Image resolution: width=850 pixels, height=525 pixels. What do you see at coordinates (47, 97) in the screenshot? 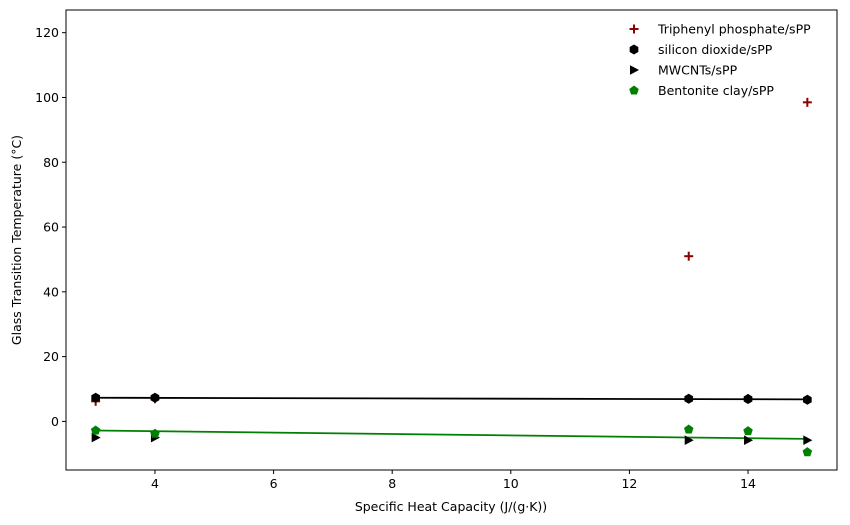
I see `y-tick-label: 100` at bounding box center [47, 97].